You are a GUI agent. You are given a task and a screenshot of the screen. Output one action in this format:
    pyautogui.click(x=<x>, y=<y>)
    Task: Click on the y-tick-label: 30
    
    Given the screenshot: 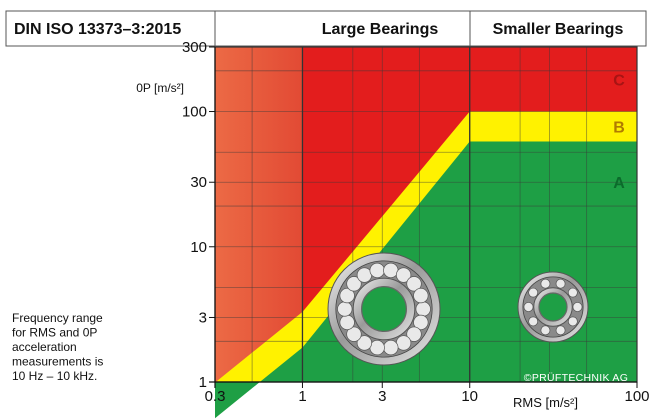 What is the action you would take?
    pyautogui.click(x=198, y=182)
    